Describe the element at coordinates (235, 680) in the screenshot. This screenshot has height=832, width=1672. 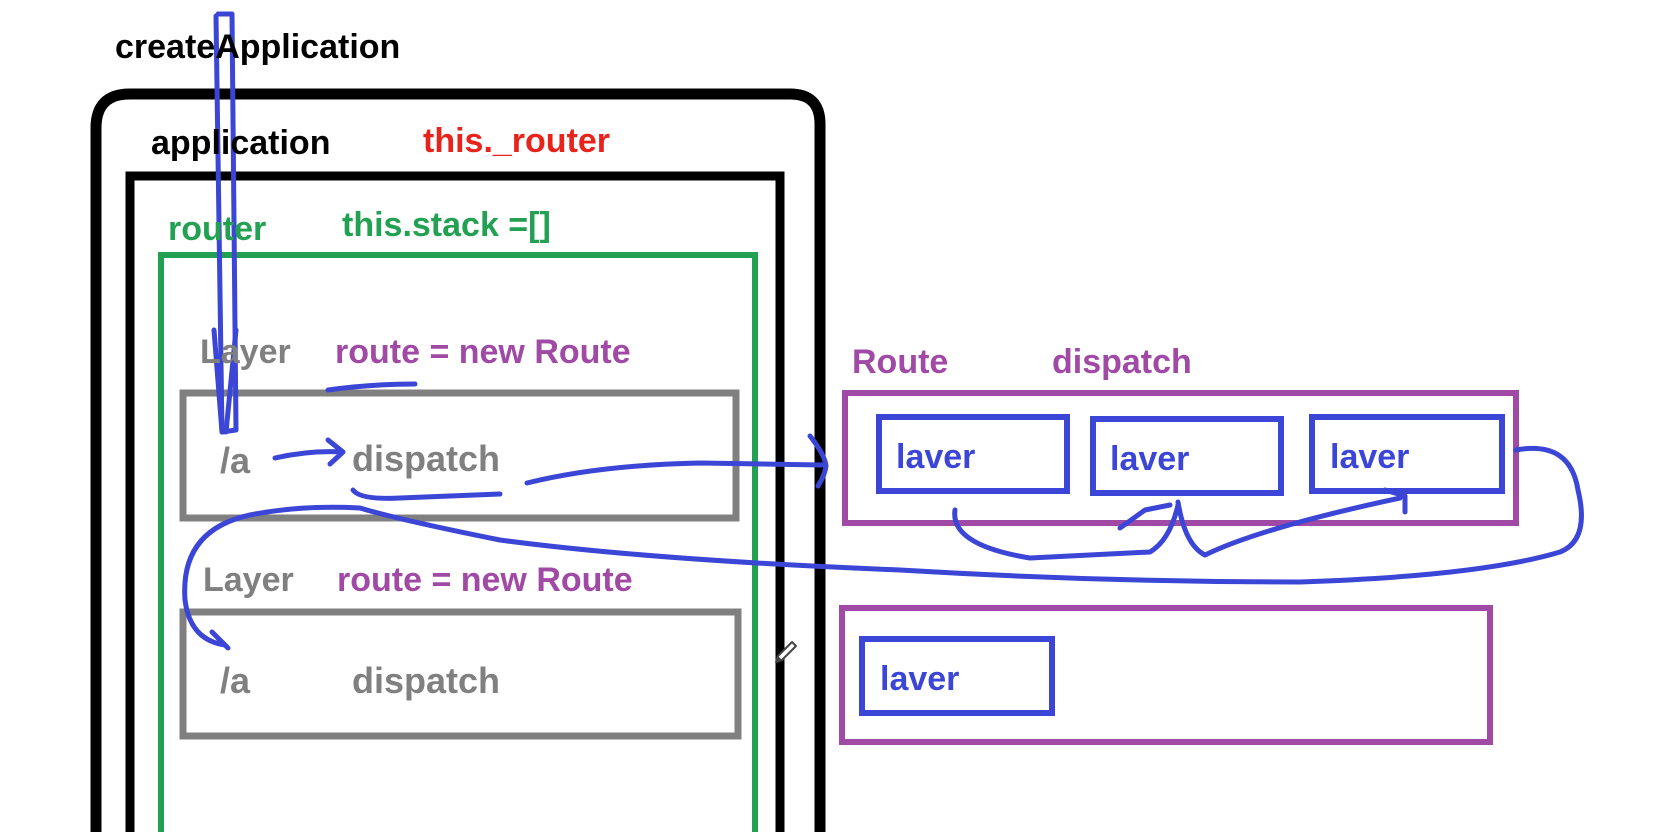
I see `layer-path-2: /a` at that location.